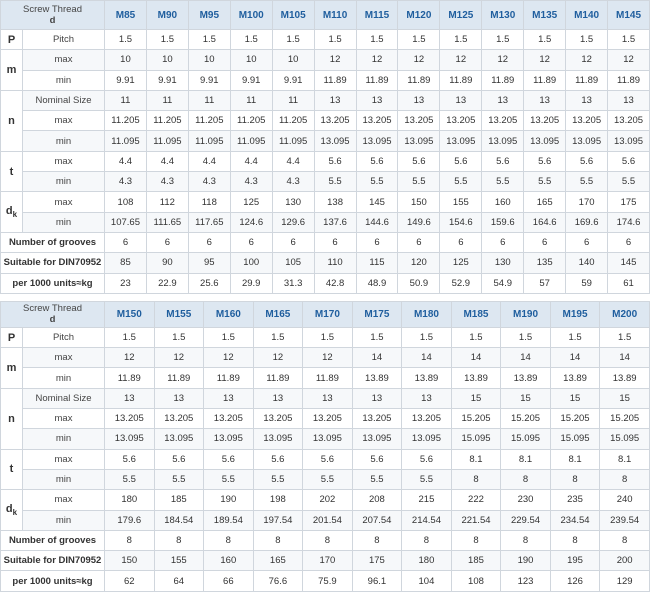 The image size is (650, 592). What do you see at coordinates (63, 80) in the screenshot?
I see `m-min-label: min` at bounding box center [63, 80].